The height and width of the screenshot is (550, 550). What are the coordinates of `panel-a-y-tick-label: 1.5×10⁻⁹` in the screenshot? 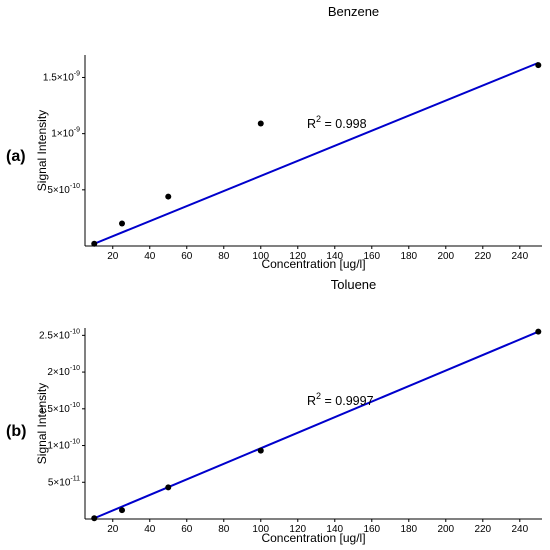 It's located at (61, 76).